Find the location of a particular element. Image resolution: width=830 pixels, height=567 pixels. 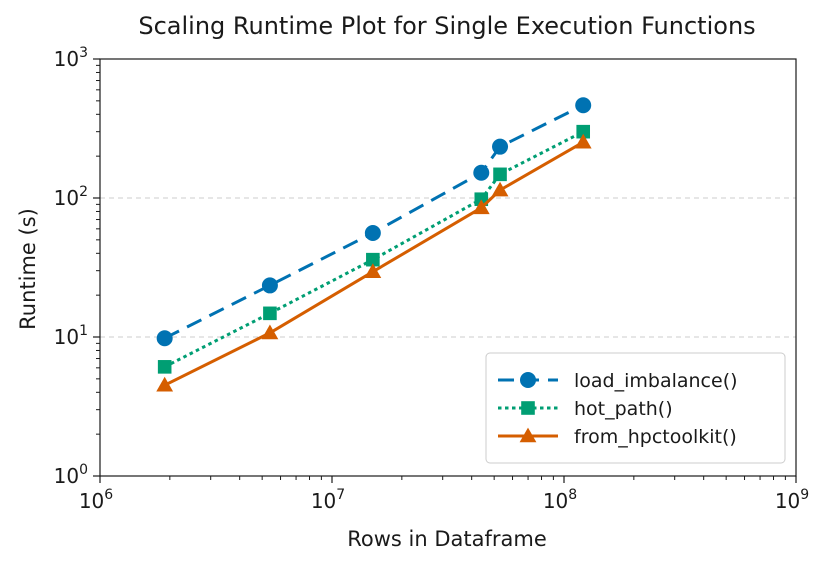

legend-box is located at coordinates (635, 408).